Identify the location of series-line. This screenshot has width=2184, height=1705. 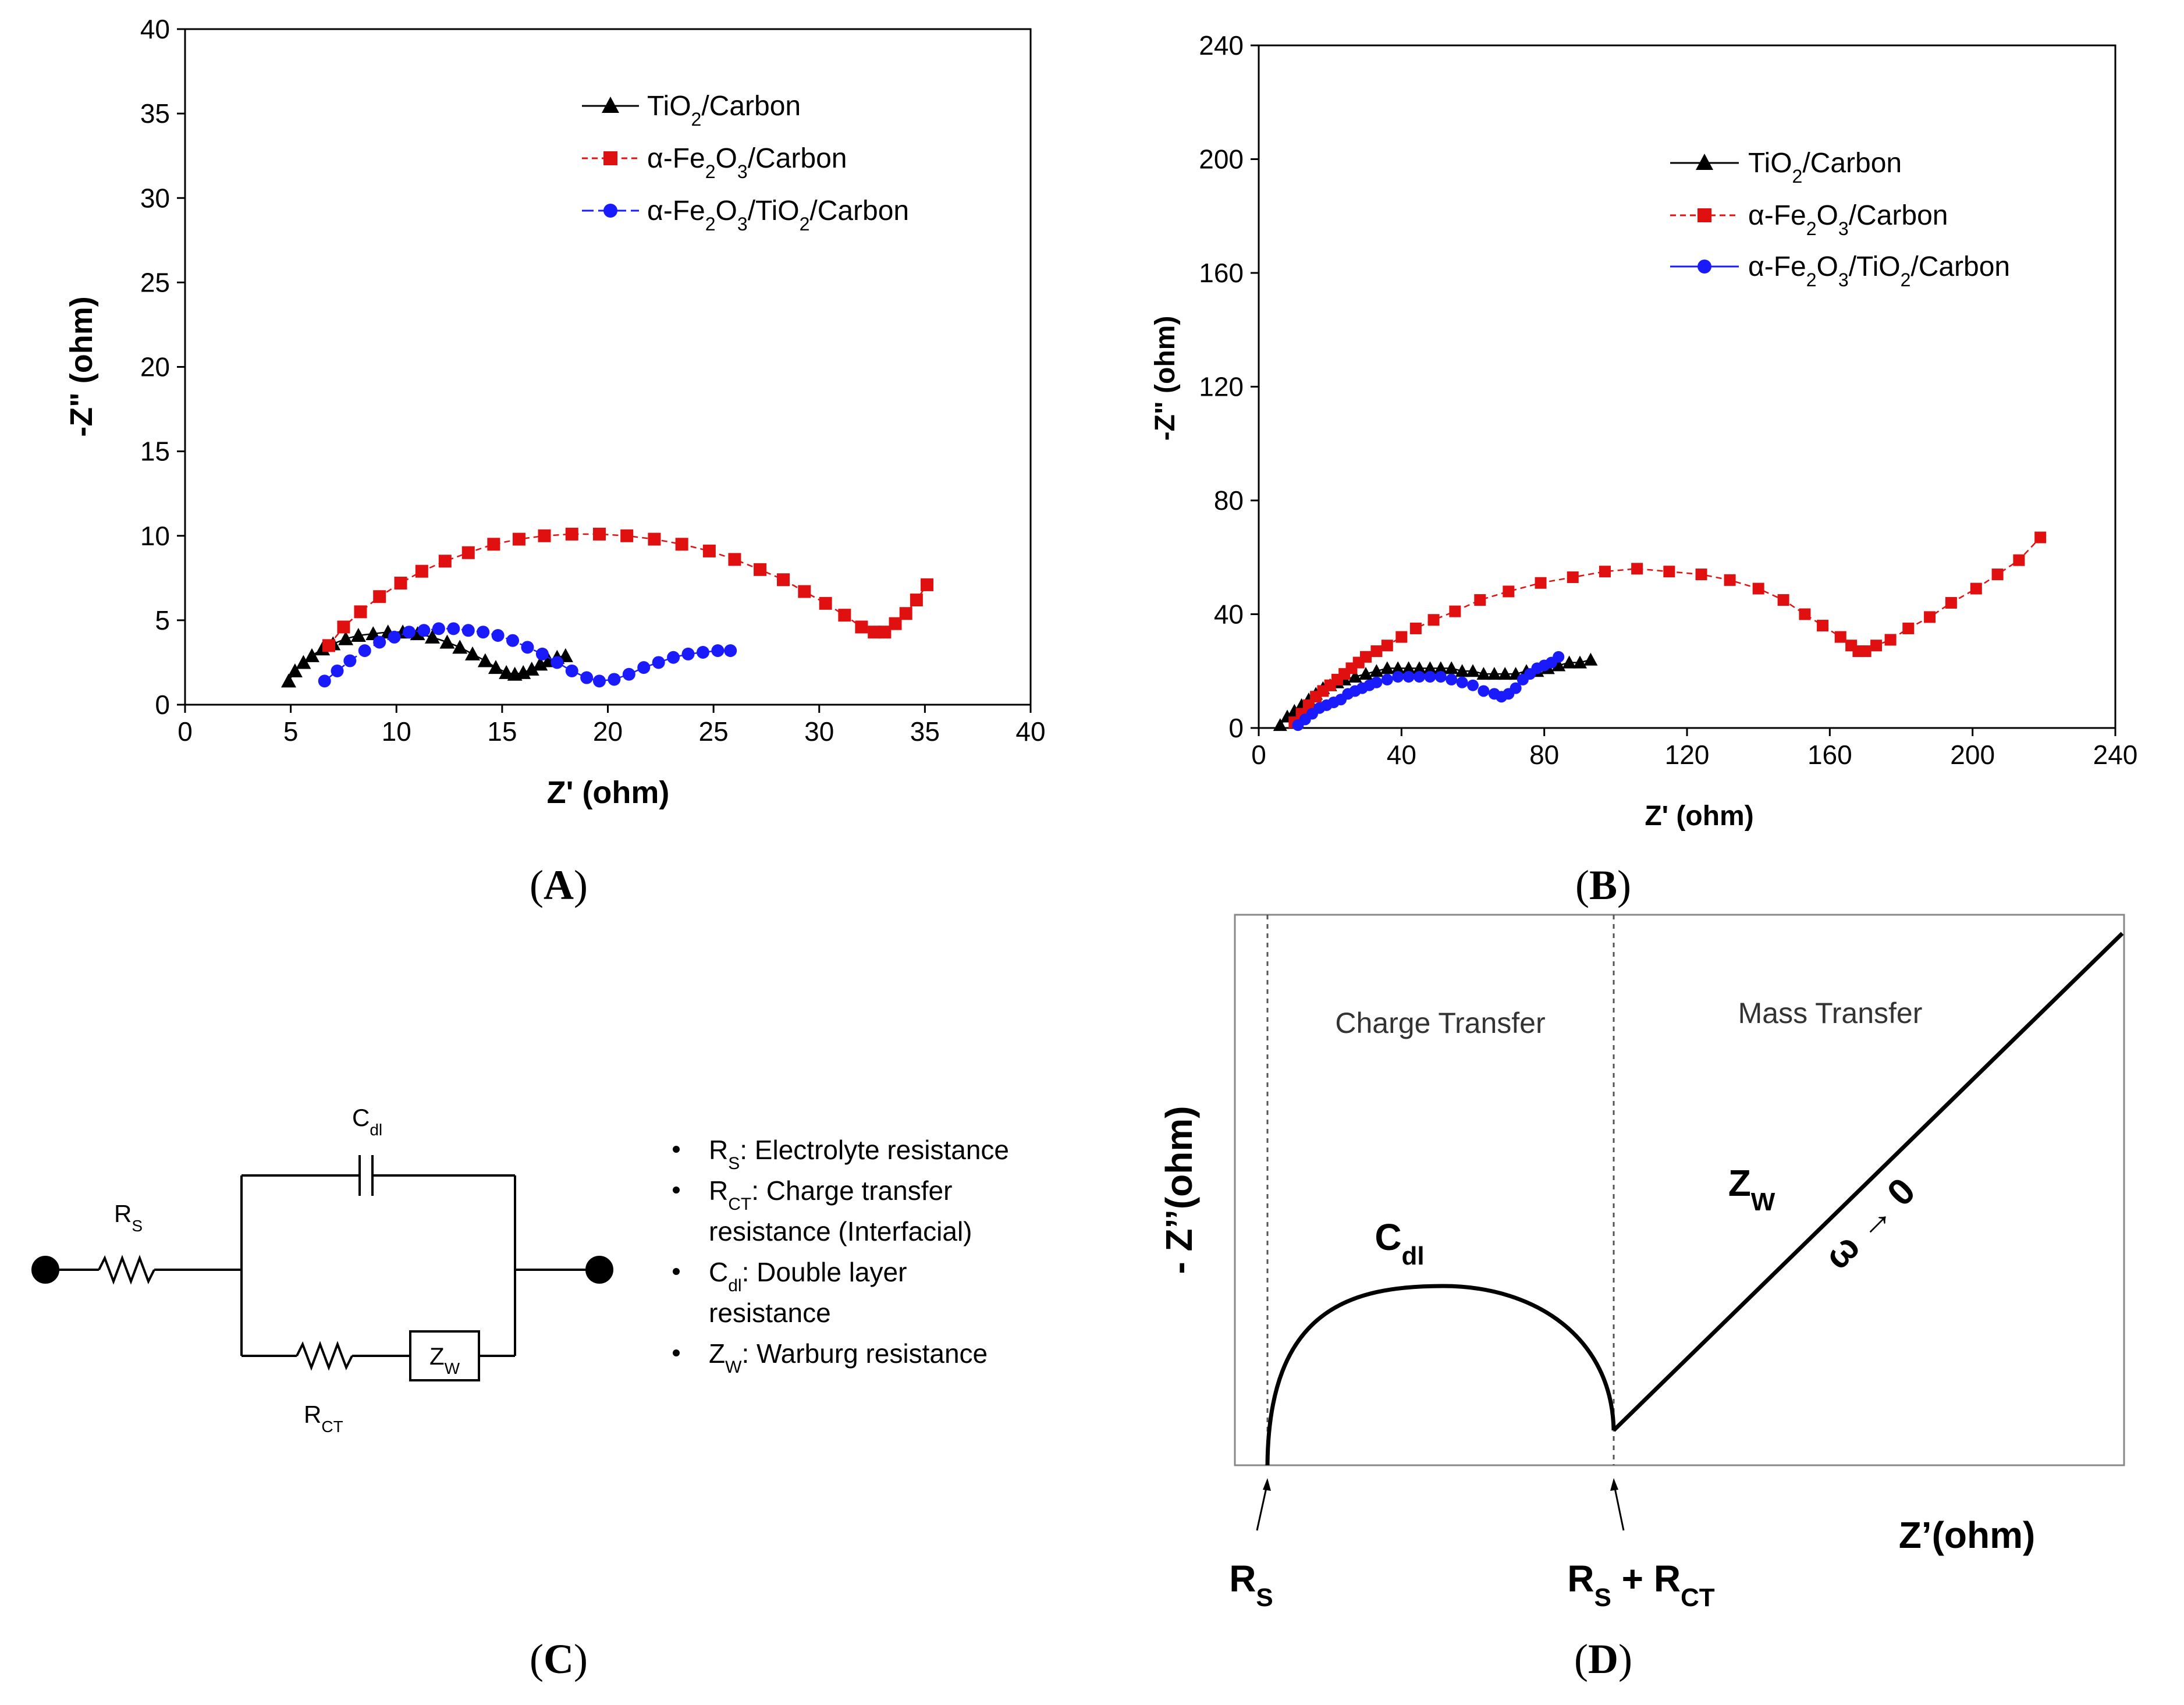
(1667, 630).